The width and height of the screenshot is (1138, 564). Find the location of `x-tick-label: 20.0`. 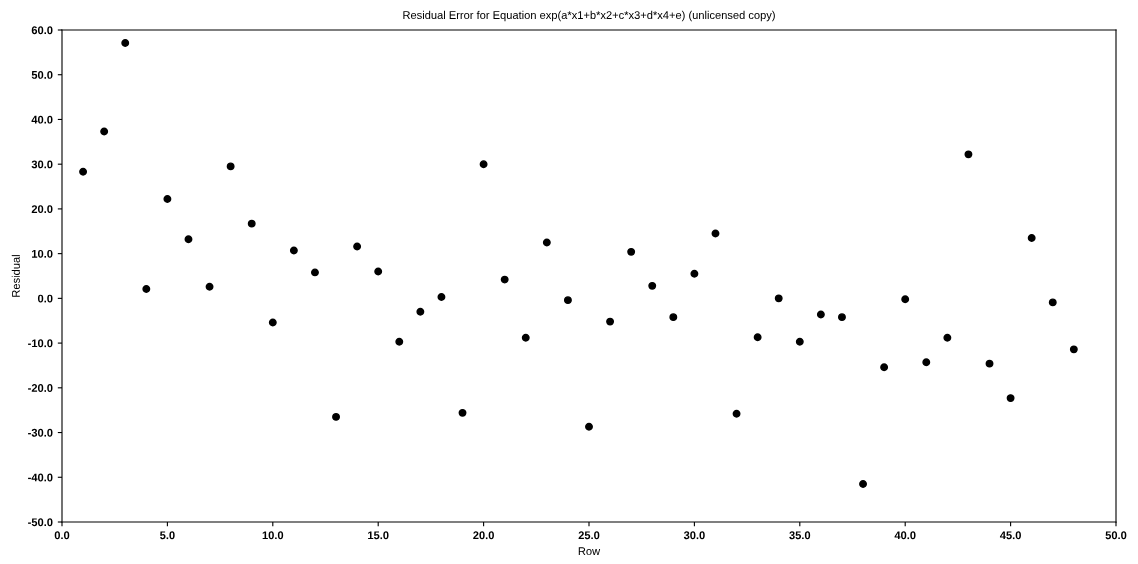

x-tick-label: 20.0 is located at coordinates (483, 535).